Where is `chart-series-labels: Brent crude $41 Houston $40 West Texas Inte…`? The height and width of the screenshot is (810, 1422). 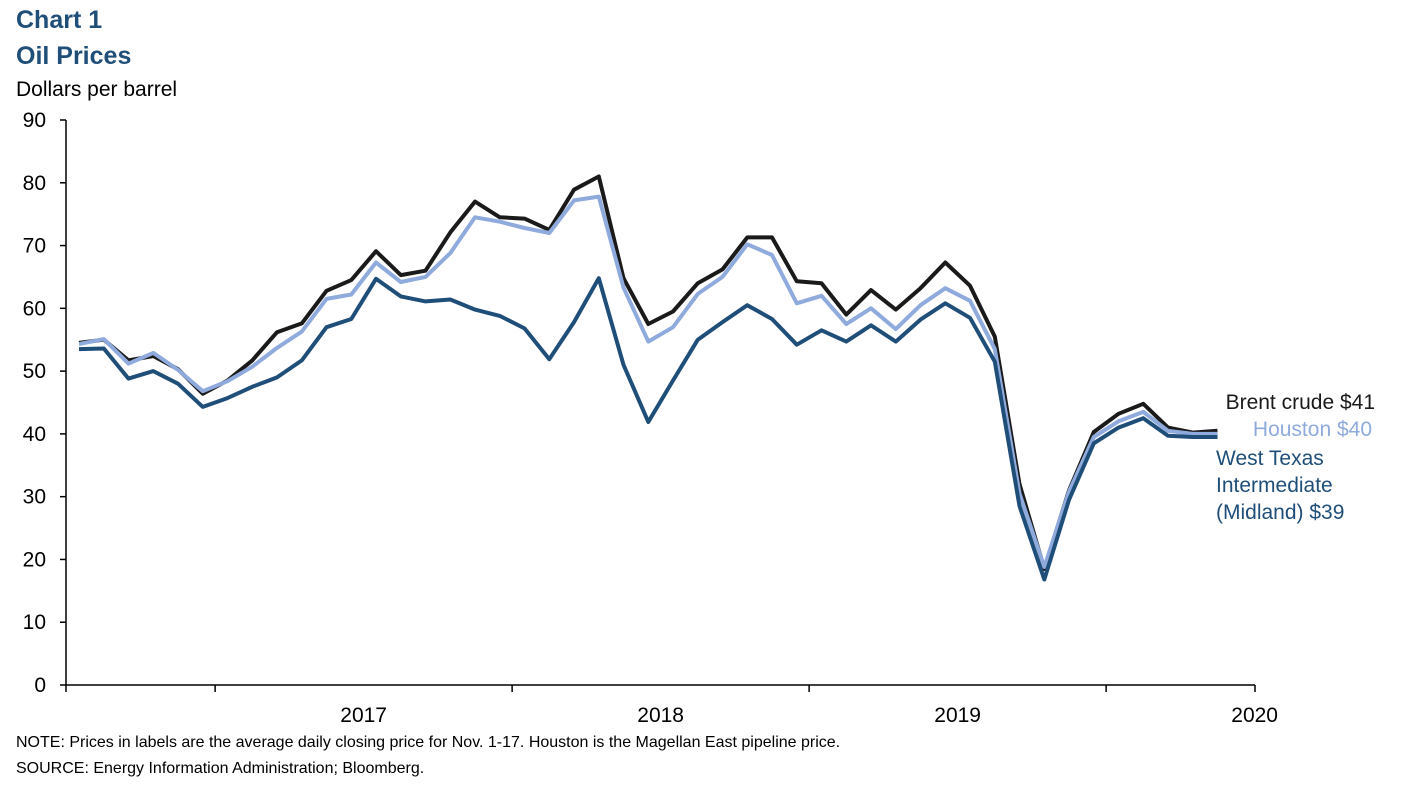 chart-series-labels: Brent crude $41 Houston $40 West Texas Inte… is located at coordinates (1295, 457).